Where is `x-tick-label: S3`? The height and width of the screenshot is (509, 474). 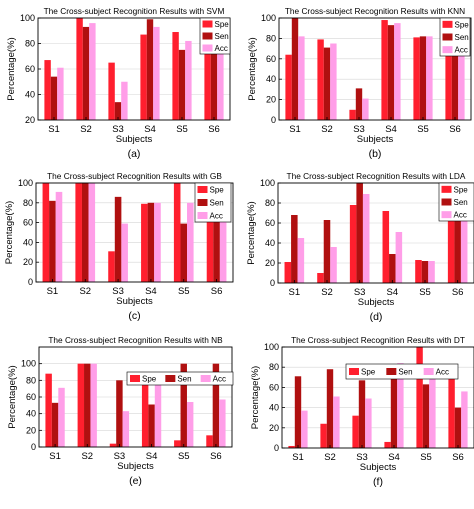 x-tick-label: S3 is located at coordinates (362, 457).